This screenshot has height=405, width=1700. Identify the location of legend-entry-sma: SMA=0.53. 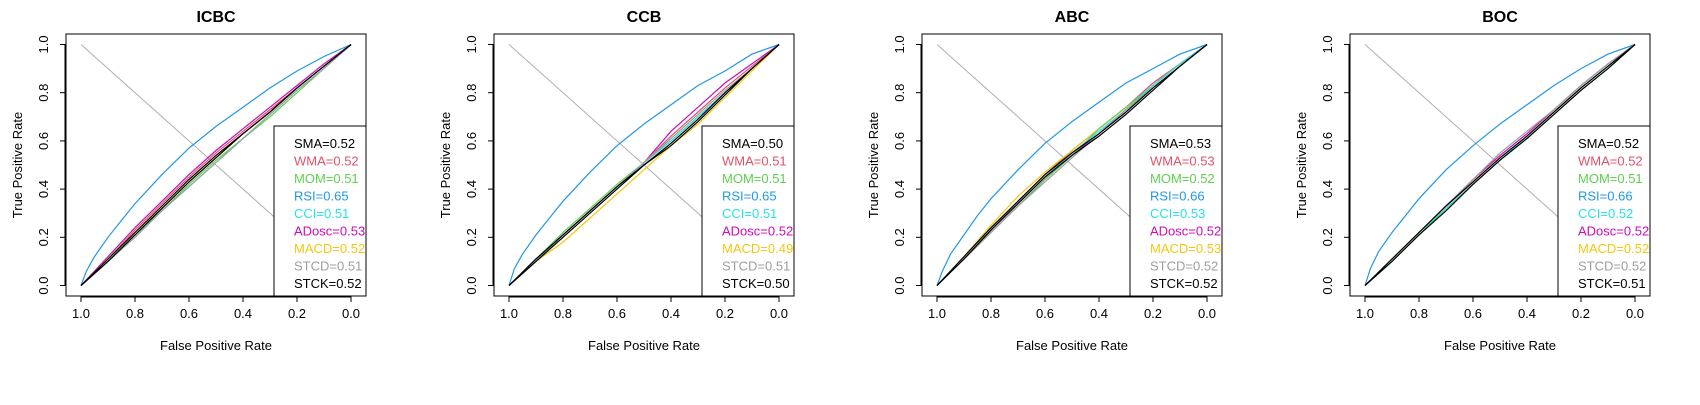
(1180, 143).